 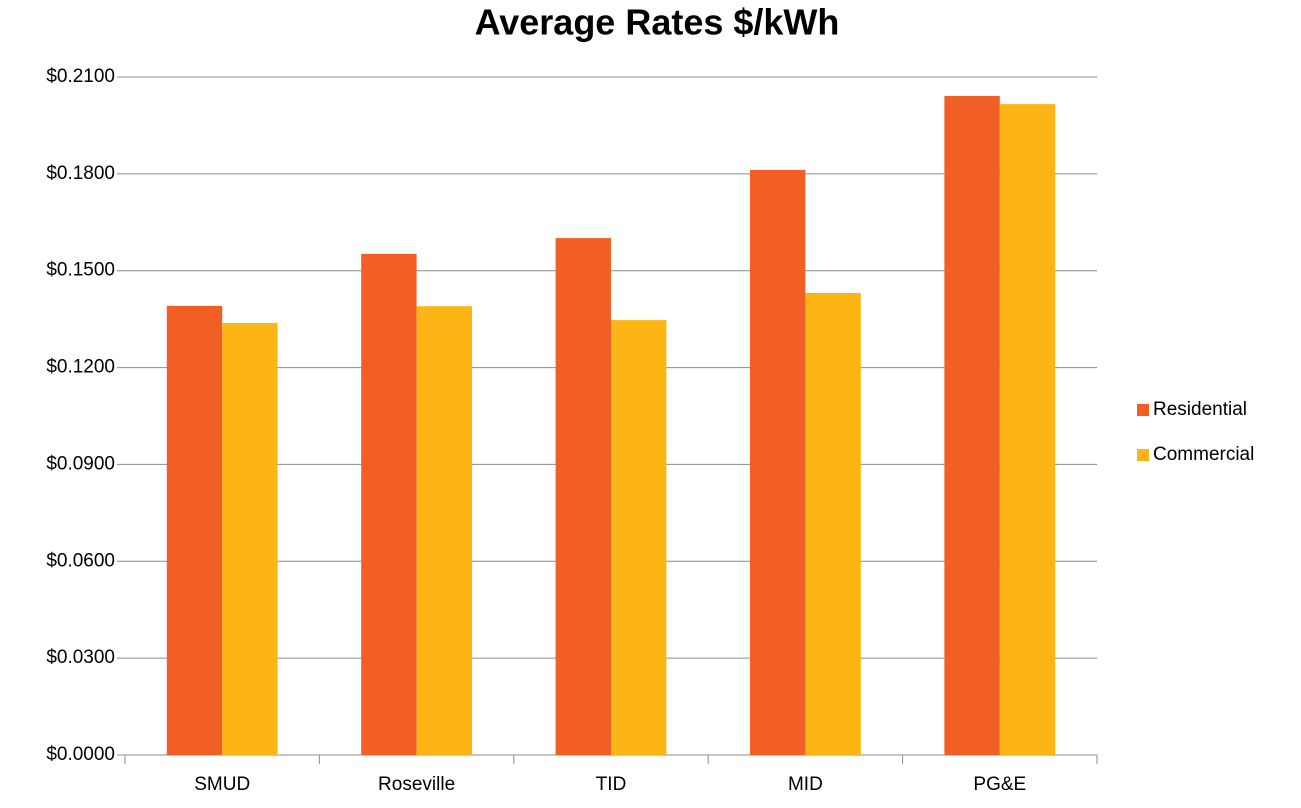 What do you see at coordinates (805, 784) in the screenshot?
I see `x-tick-label: MID` at bounding box center [805, 784].